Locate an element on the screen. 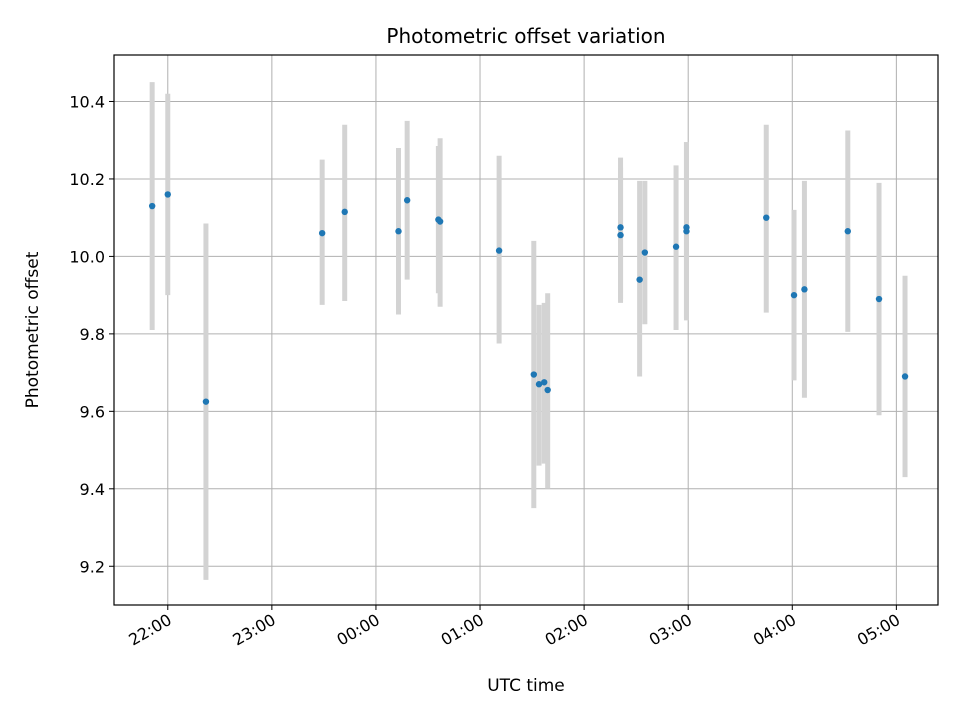  x-tick-label: 05:00 is located at coordinates (878, 630).